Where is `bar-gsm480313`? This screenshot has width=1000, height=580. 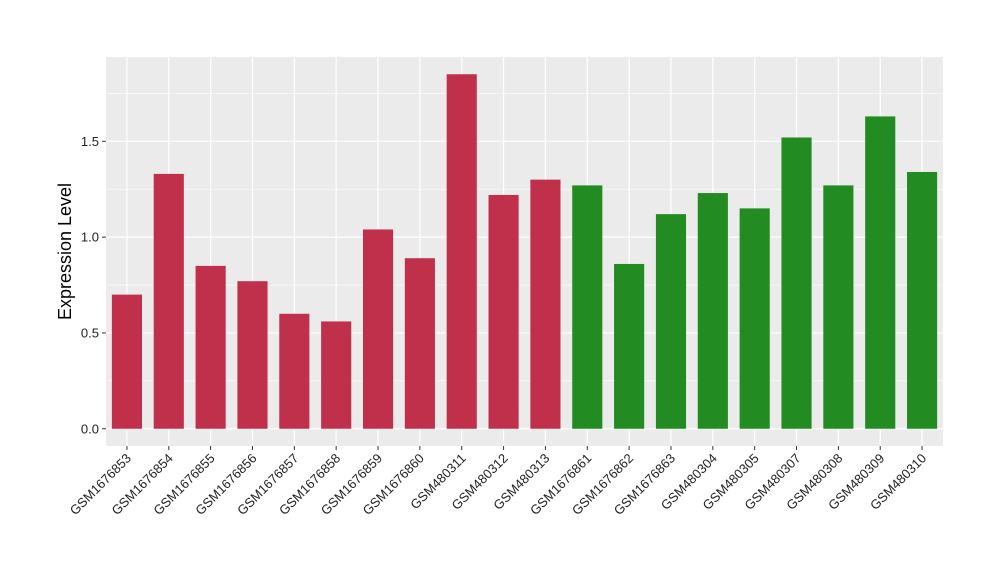 bar-gsm480313 is located at coordinates (545, 304).